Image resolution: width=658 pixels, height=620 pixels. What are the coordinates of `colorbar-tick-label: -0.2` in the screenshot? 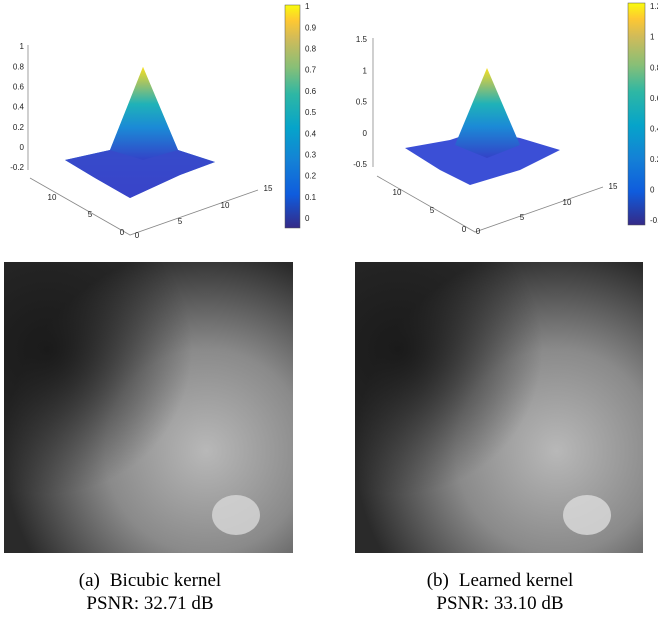 It's located at (654, 220).